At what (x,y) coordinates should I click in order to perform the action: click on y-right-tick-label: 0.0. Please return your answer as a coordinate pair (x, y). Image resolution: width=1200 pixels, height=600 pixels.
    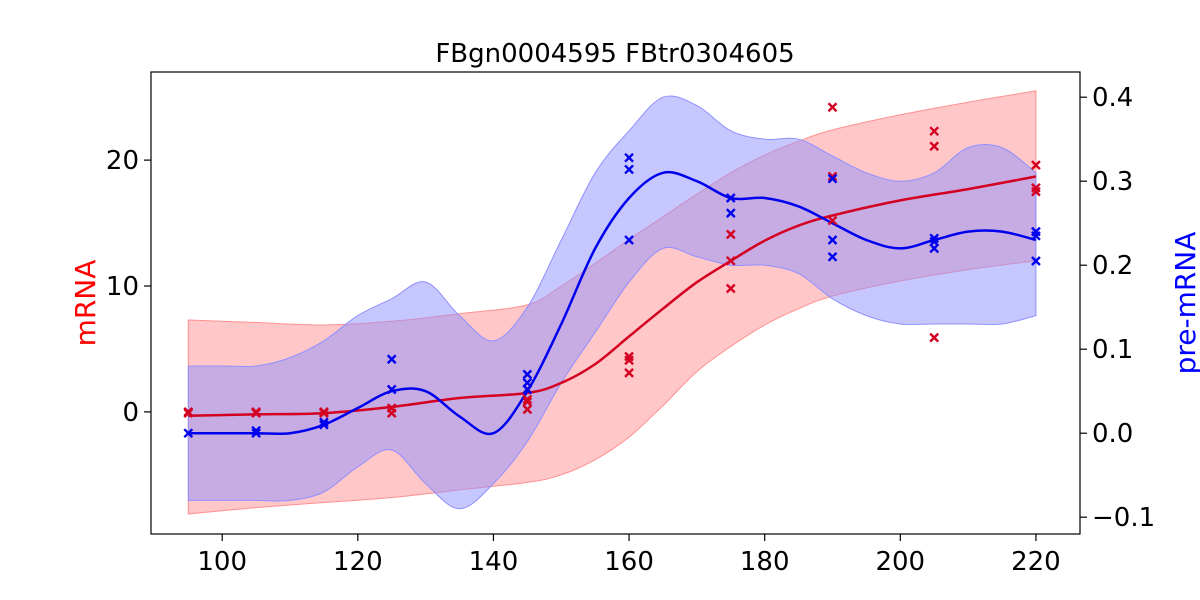
    Looking at the image, I should click on (1112, 434).